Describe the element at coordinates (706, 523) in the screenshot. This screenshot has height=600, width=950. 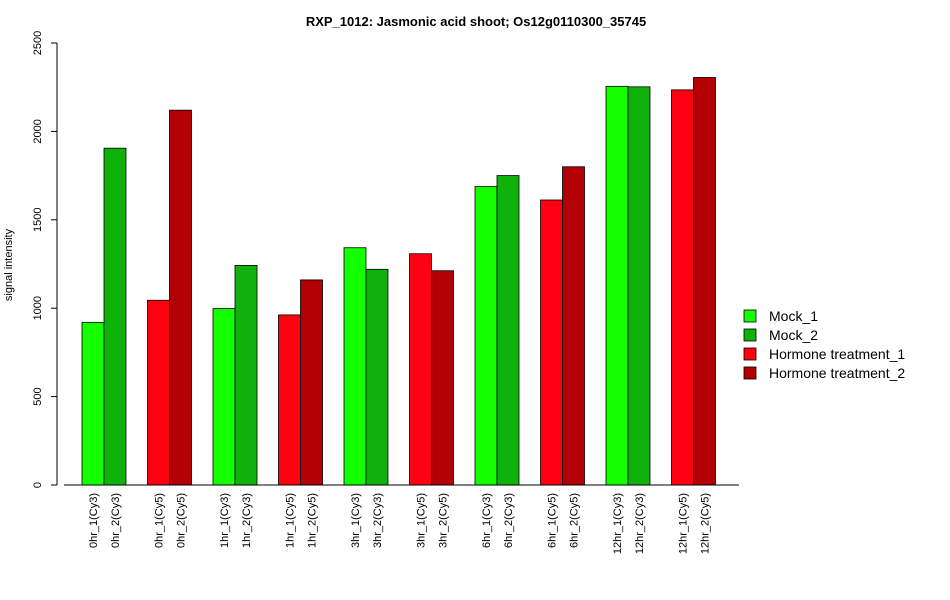
I see `x-tick-label: 12hr_2(Cy5)` at that location.